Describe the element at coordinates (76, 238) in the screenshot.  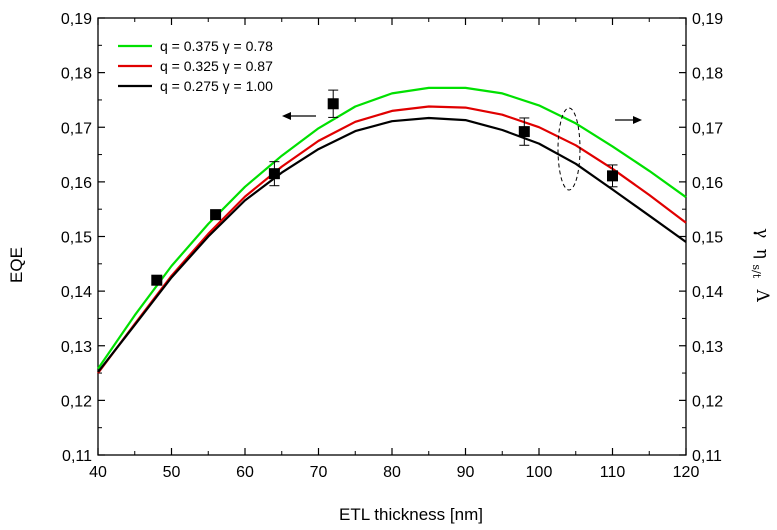
I see `y-tick-label-left: 0,15` at that location.